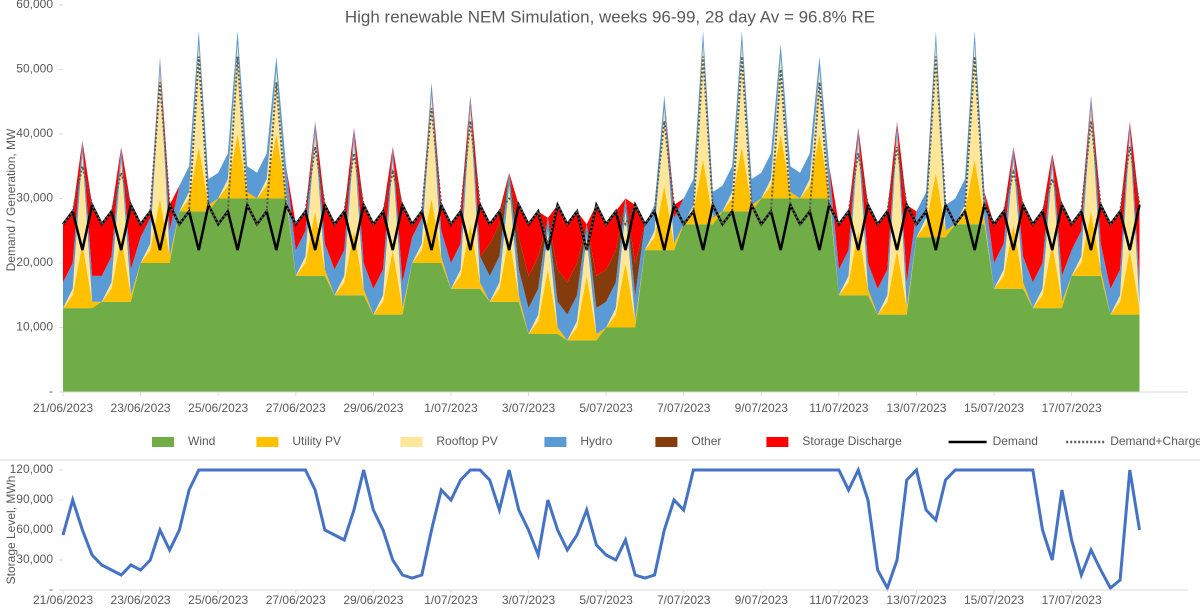 This screenshot has height=614, width=1200. What do you see at coordinates (11, 199) in the screenshot?
I see `y-axis-label: Demand / Generation, MW` at bounding box center [11, 199].